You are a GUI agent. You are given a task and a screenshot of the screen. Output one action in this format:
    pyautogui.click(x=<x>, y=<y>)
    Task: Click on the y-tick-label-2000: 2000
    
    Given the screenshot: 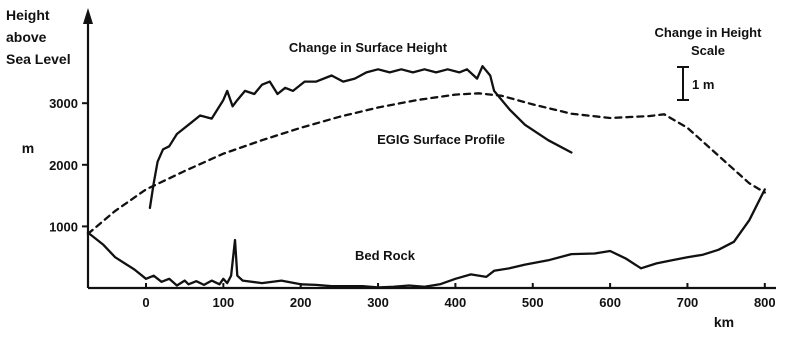 What is the action you would take?
    pyautogui.click(x=63, y=165)
    